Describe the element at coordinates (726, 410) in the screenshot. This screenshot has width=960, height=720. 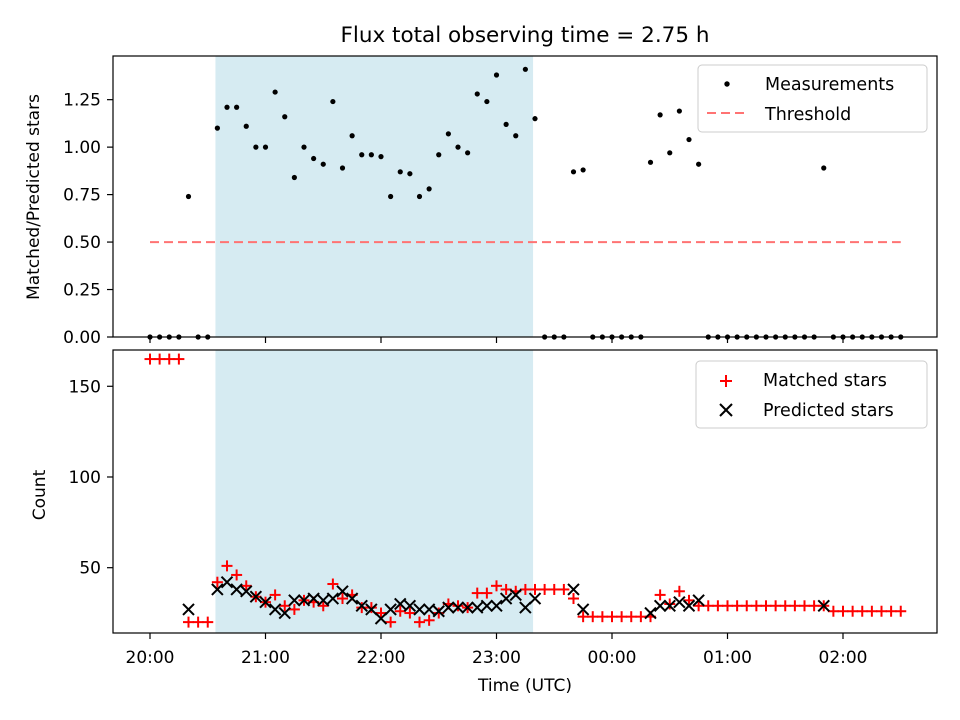
I see `legend-predicted-marker` at that location.